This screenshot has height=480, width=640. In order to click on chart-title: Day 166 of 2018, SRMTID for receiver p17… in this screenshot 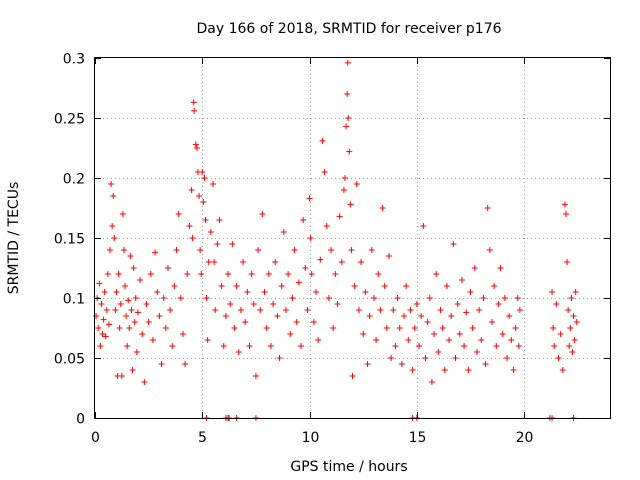, I will do `click(348, 29)`.